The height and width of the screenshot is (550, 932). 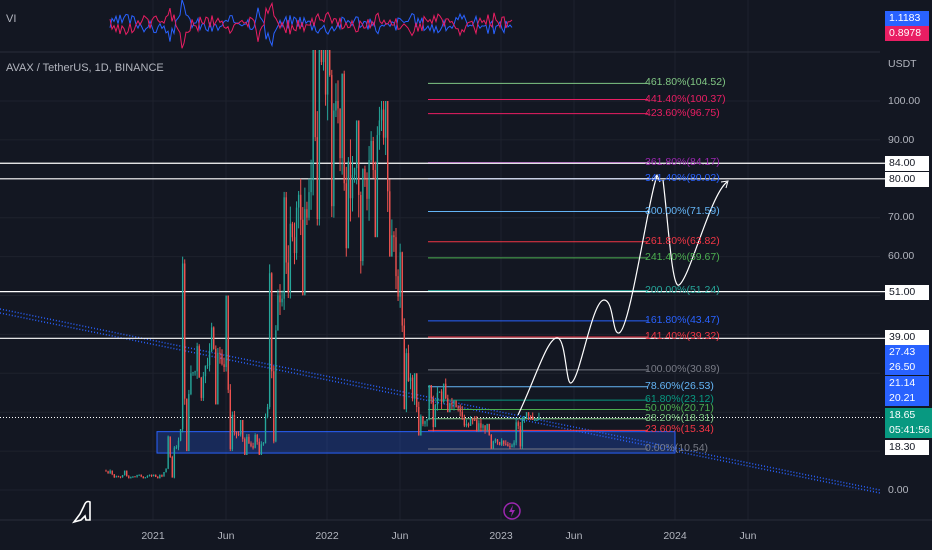 What do you see at coordinates (904, 101) in the screenshot?
I see `price-tick: 100.00` at bounding box center [904, 101].